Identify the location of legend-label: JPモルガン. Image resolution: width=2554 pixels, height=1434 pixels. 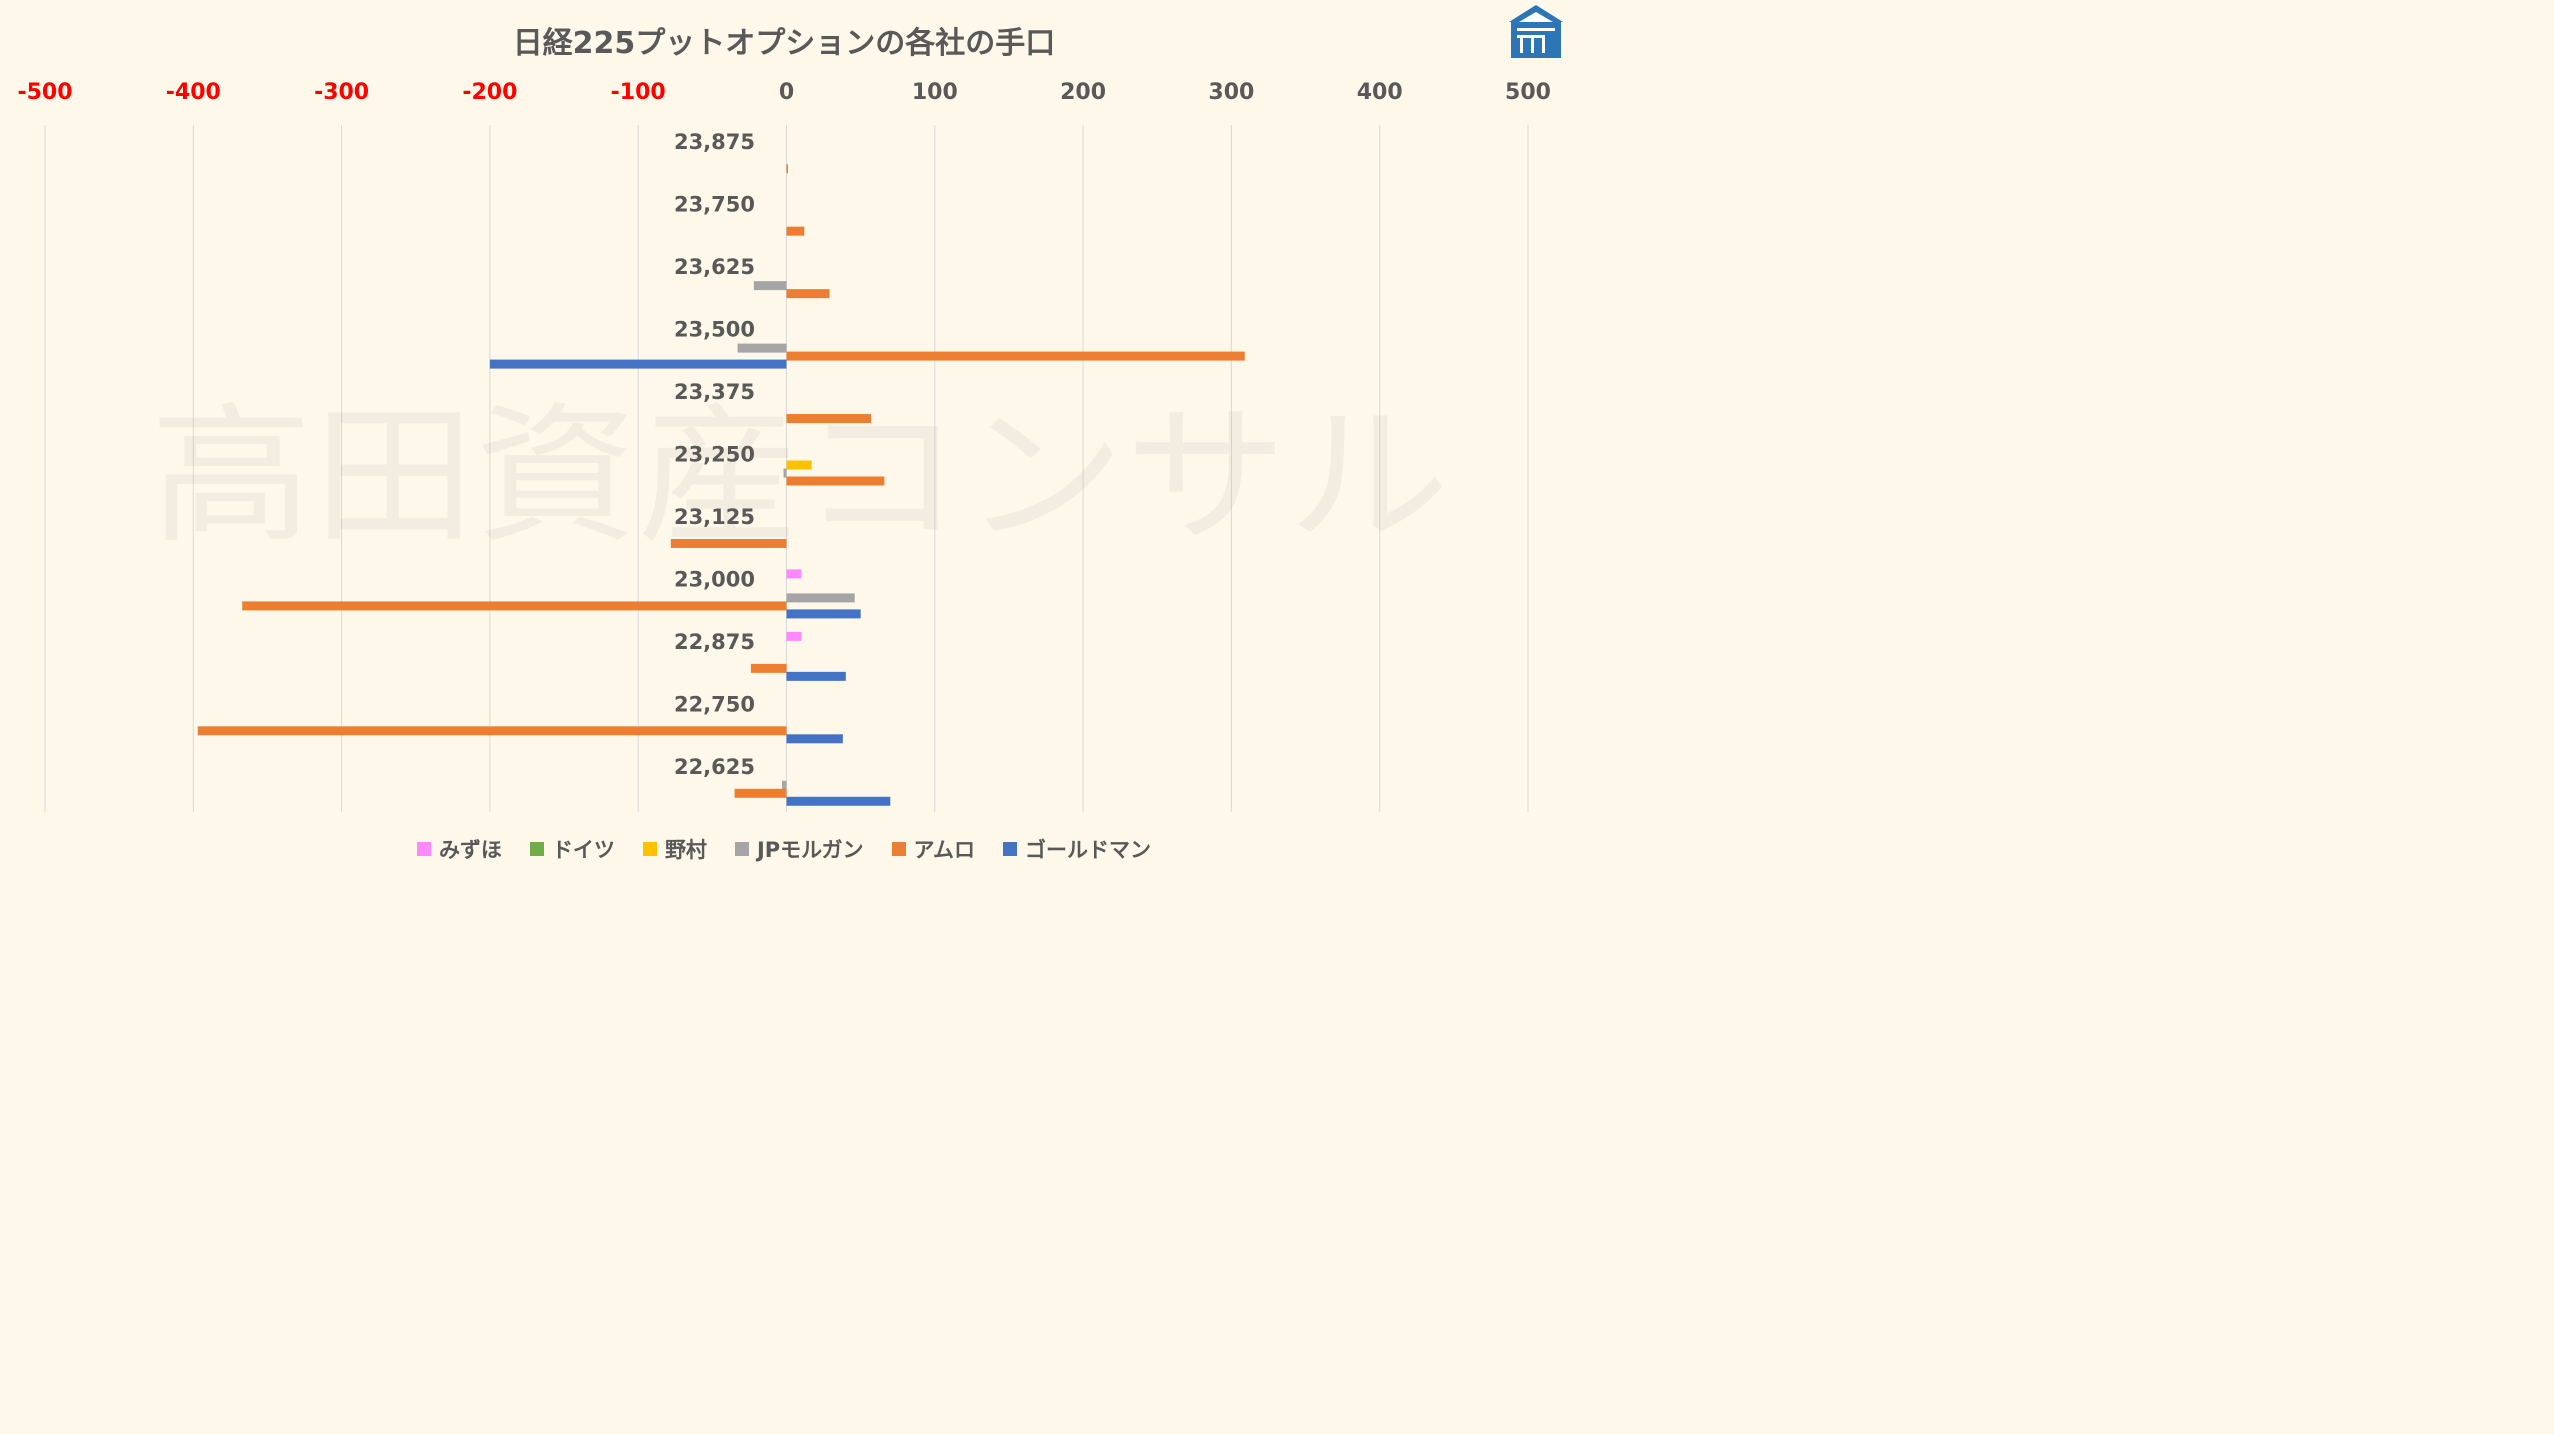
(810, 850).